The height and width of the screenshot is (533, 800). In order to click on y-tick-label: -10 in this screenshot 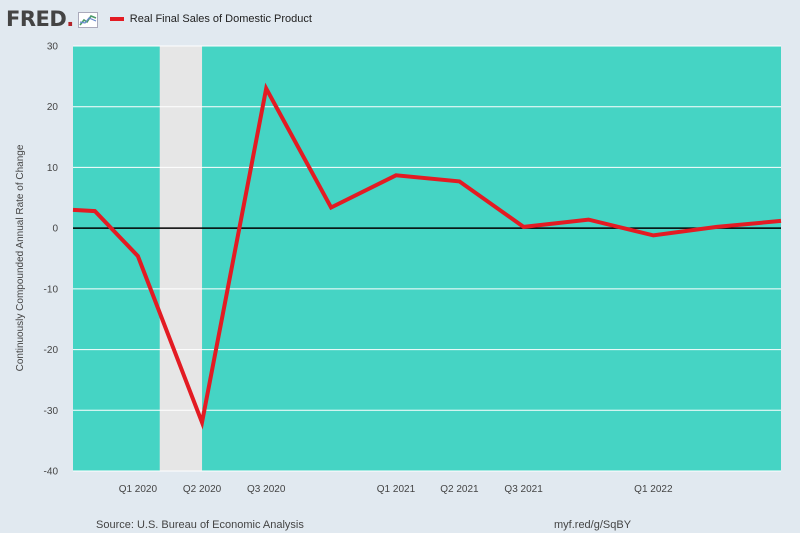, I will do `click(51, 289)`.